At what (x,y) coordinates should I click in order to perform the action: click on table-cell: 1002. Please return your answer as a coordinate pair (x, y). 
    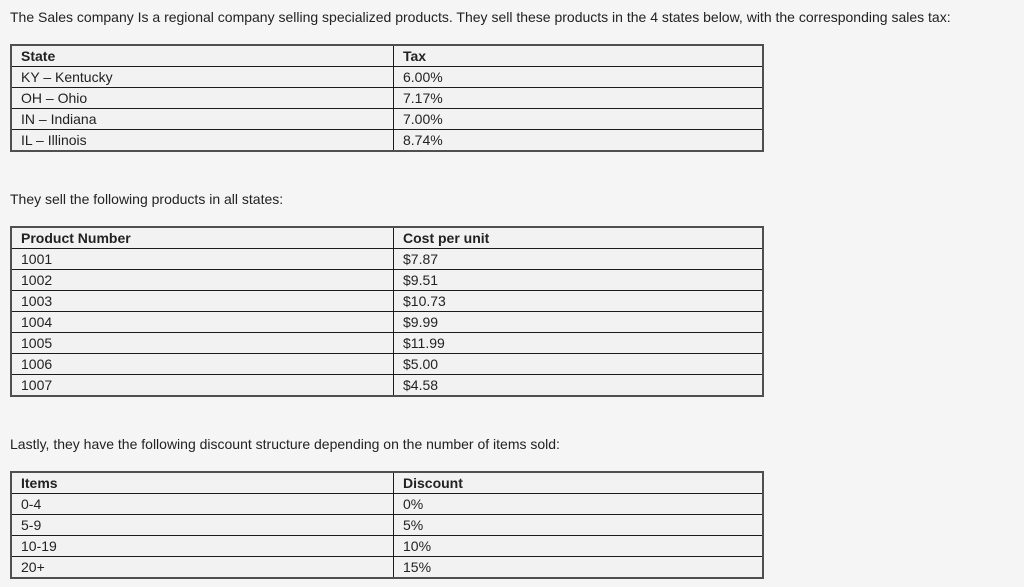
    Looking at the image, I should click on (202, 280).